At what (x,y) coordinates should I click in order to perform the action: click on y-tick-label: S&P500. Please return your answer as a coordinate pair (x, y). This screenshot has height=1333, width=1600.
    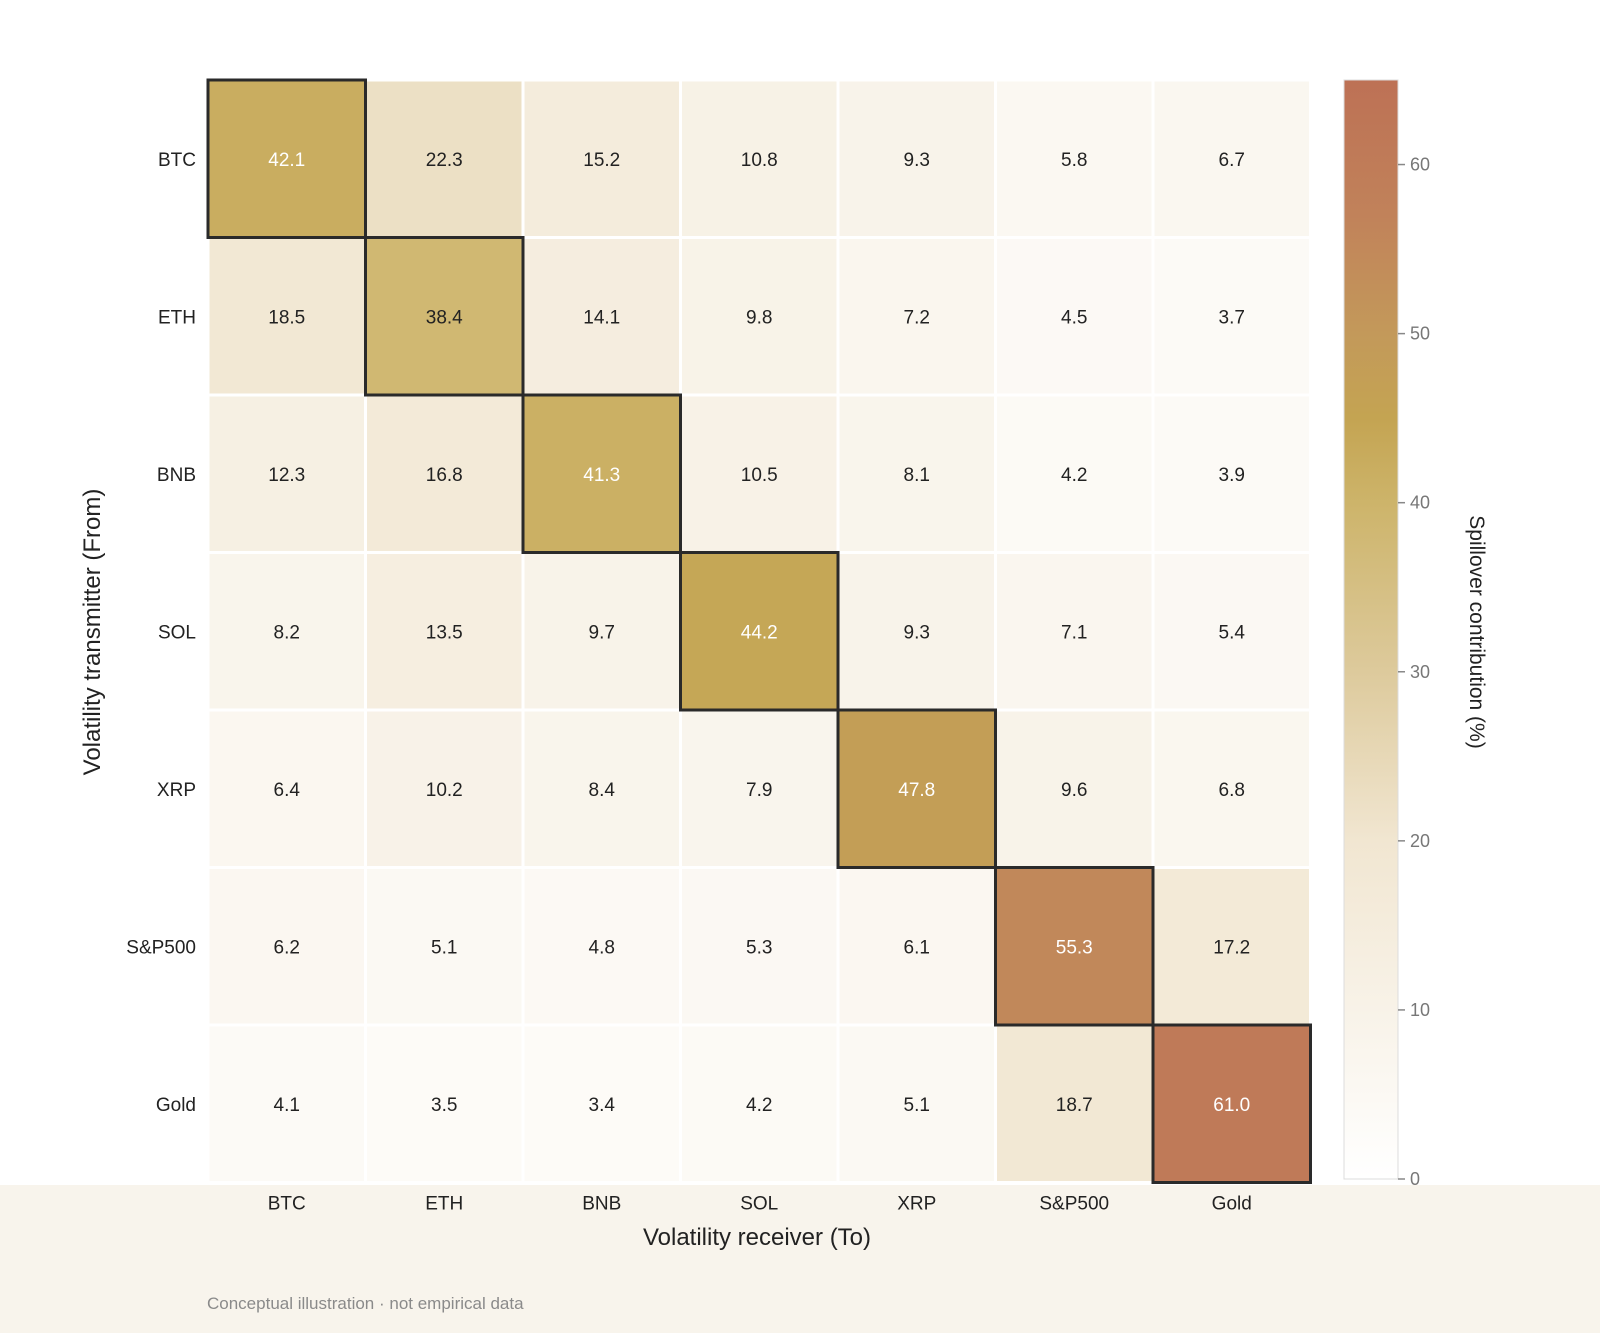
    Looking at the image, I should click on (161, 947).